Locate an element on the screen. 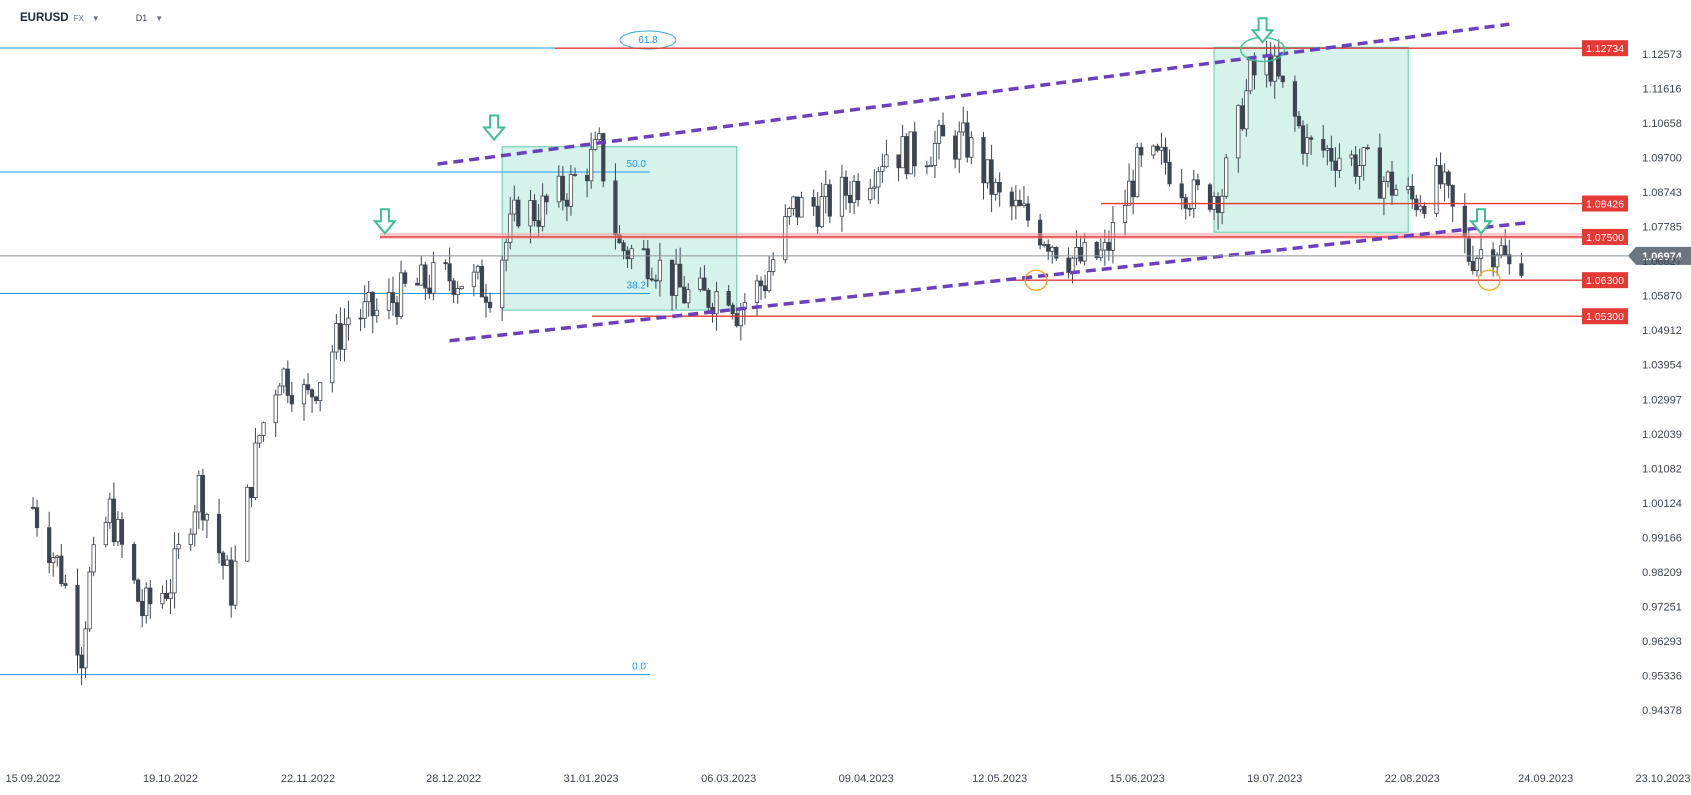 This screenshot has height=795, width=1691. y-tick-label: 1.11616 is located at coordinates (1662, 90).